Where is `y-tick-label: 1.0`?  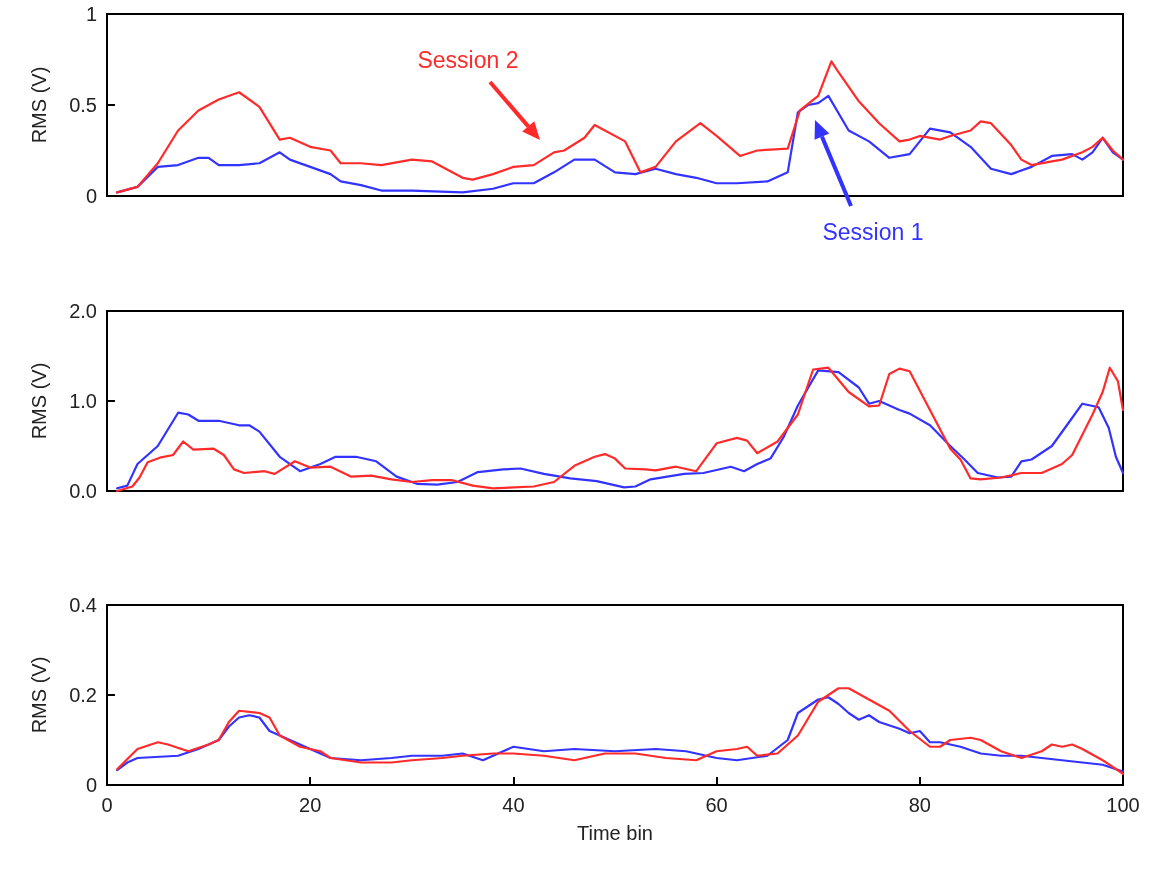
y-tick-label: 1.0 is located at coordinates (83, 401).